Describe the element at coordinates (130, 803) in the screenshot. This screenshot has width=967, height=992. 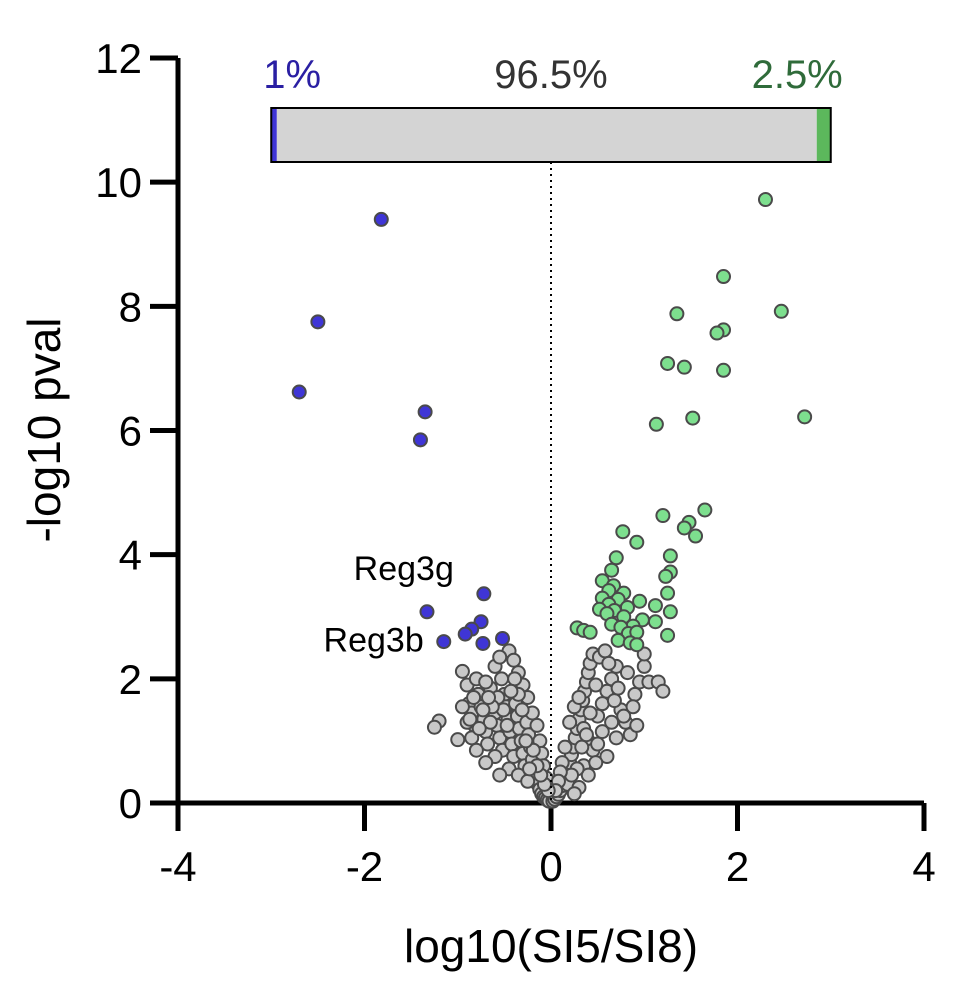
I see `y-tick-label: 0` at that location.